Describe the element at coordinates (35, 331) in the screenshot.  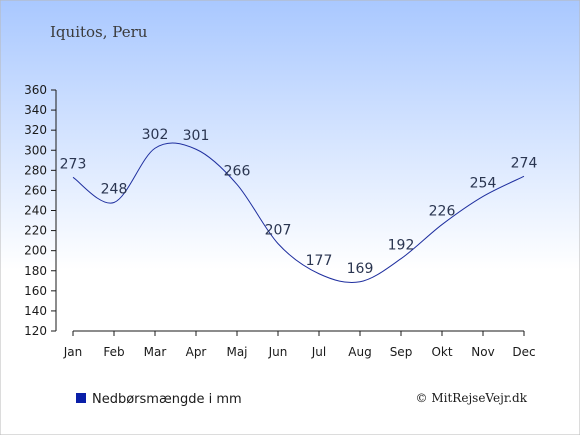
I see `y-tick-label: 120` at that location.